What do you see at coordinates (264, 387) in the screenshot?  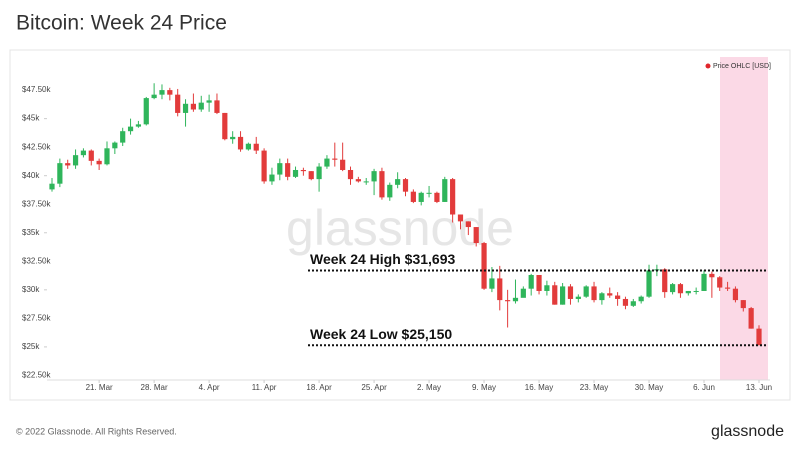 I see `x-tick-label: 11. Apr` at bounding box center [264, 387].